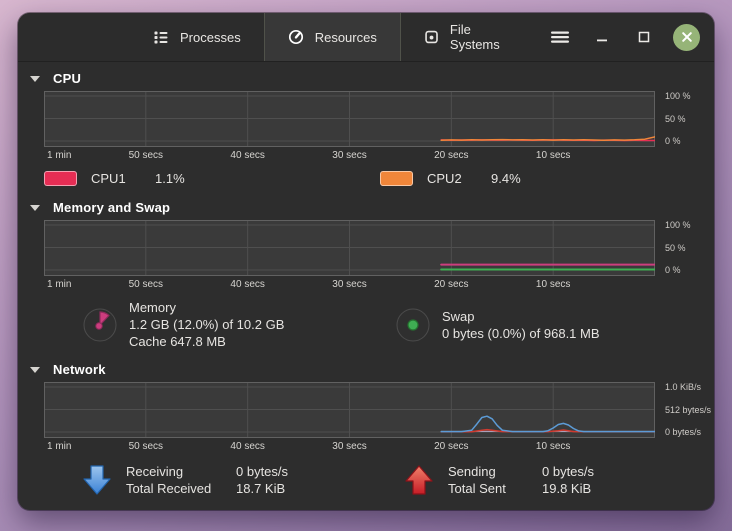  What do you see at coordinates (506, 178) in the screenshot?
I see `cpu2-value: 9.4%` at bounding box center [506, 178].